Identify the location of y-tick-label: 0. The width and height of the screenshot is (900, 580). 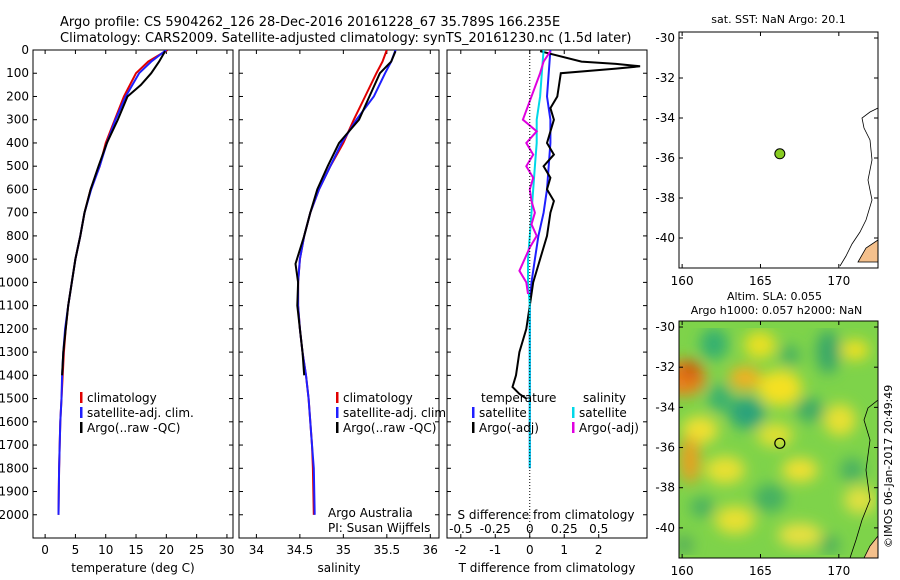
(25, 50).